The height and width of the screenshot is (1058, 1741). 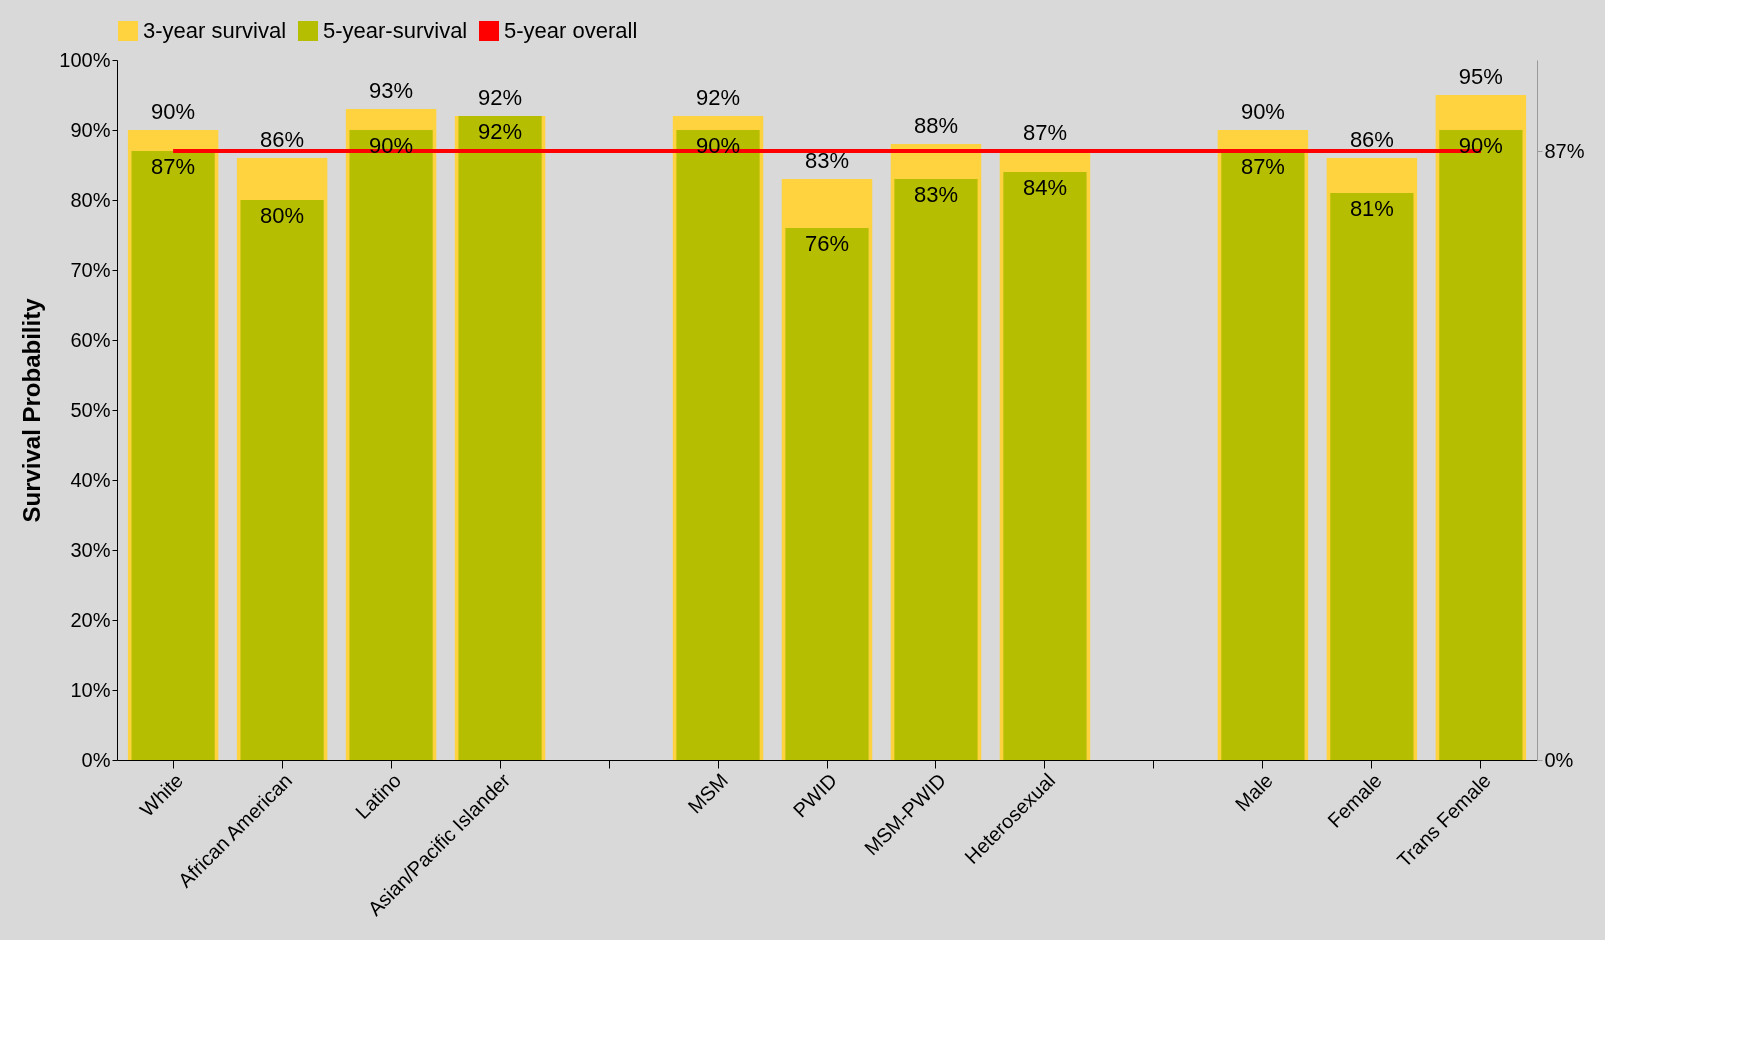 What do you see at coordinates (571, 30) in the screenshot?
I see `legend-label: 5-year overall` at bounding box center [571, 30].